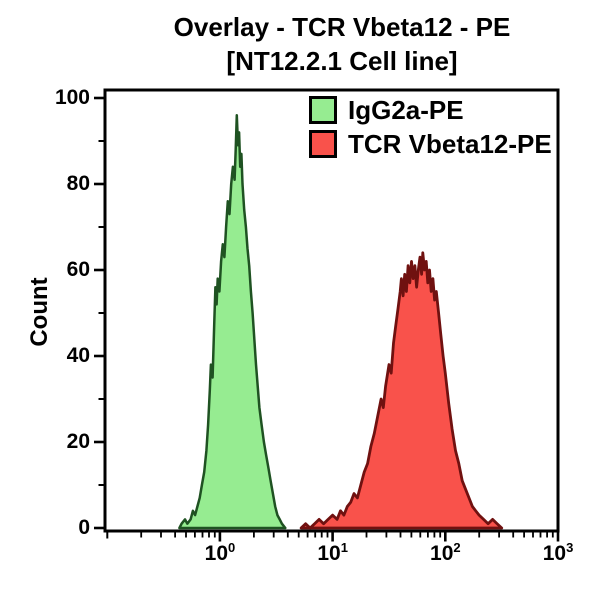  Describe the element at coordinates (342, 61) in the screenshot. I see `chart-title-line2: [NT12.2.1 Cell line]` at that location.